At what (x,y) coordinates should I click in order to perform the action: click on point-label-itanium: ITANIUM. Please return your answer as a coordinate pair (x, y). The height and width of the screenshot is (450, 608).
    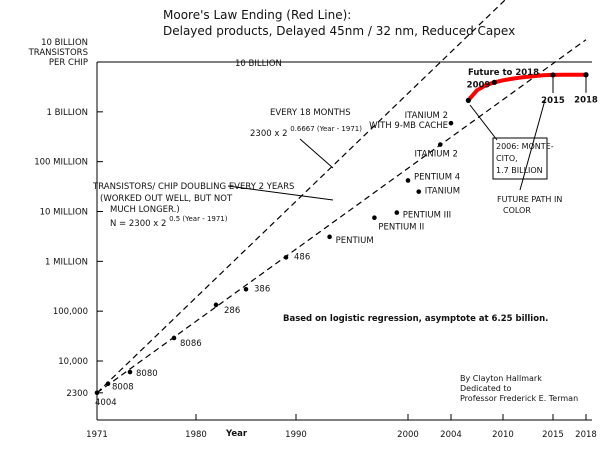
    Looking at the image, I should click on (442, 192).